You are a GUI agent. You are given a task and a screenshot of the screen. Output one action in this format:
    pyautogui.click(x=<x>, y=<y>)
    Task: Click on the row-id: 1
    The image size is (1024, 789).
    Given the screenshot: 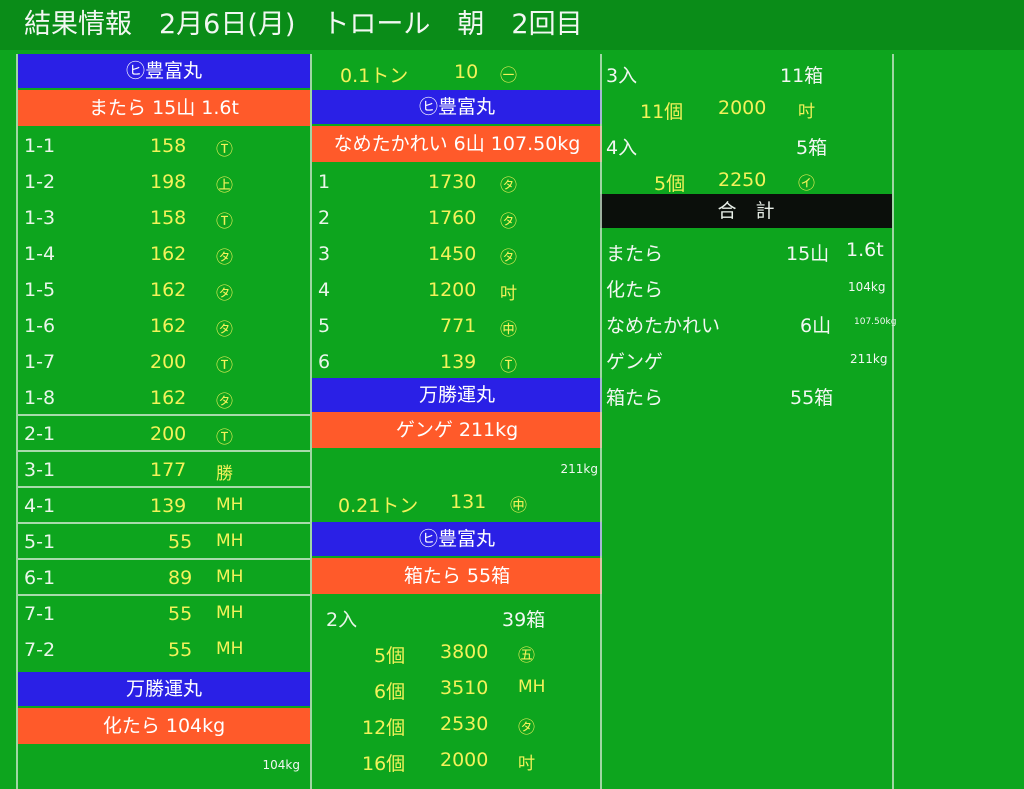 What is the action you would take?
    pyautogui.click(x=324, y=182)
    